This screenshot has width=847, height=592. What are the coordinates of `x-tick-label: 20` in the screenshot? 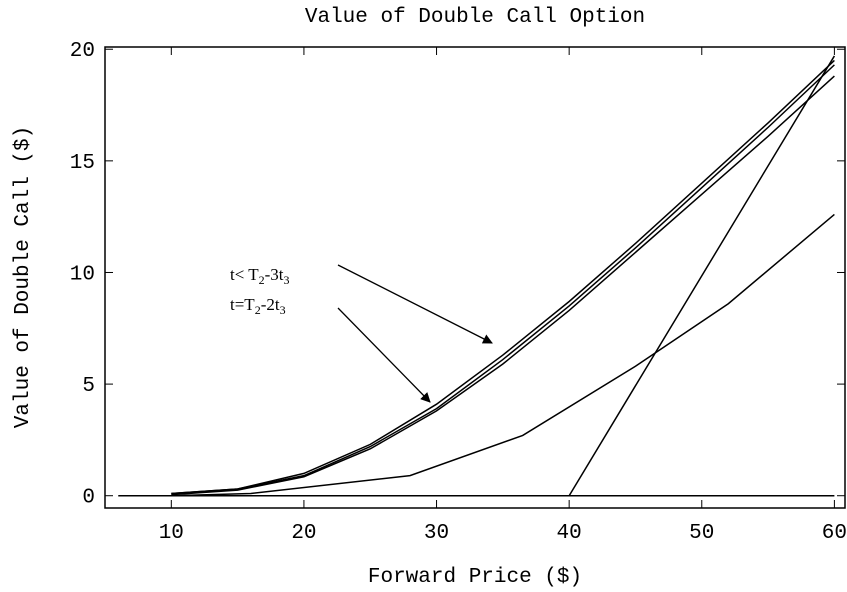 It's located at (303, 533).